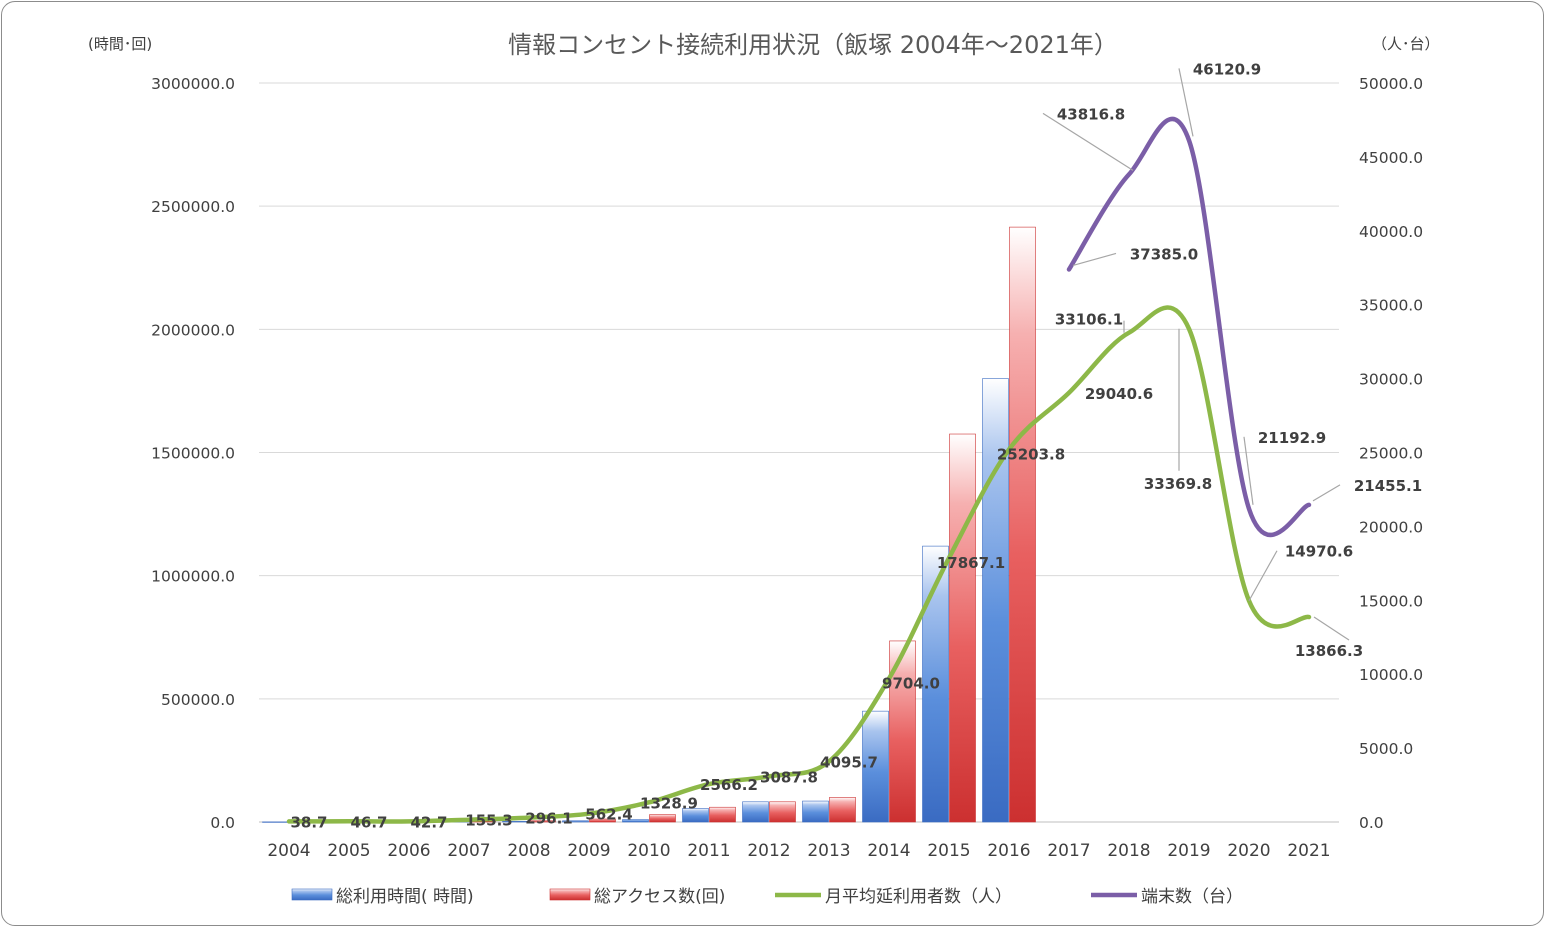  Describe the element at coordinates (1391, 306) in the screenshot. I see `right-tick-label: 35000.0` at that location.